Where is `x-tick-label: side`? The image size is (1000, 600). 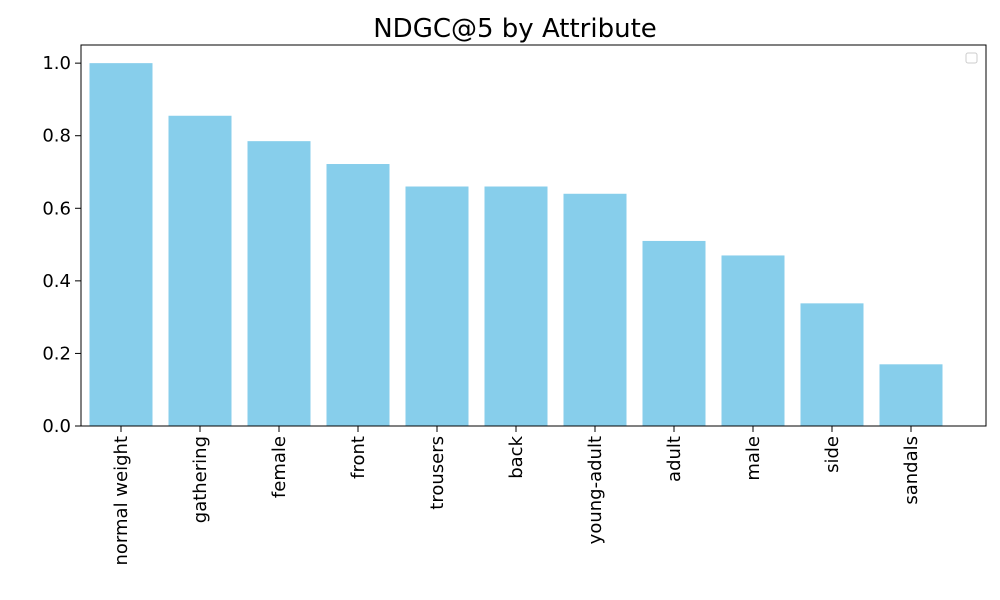
x-tick-label: side is located at coordinates (832, 454).